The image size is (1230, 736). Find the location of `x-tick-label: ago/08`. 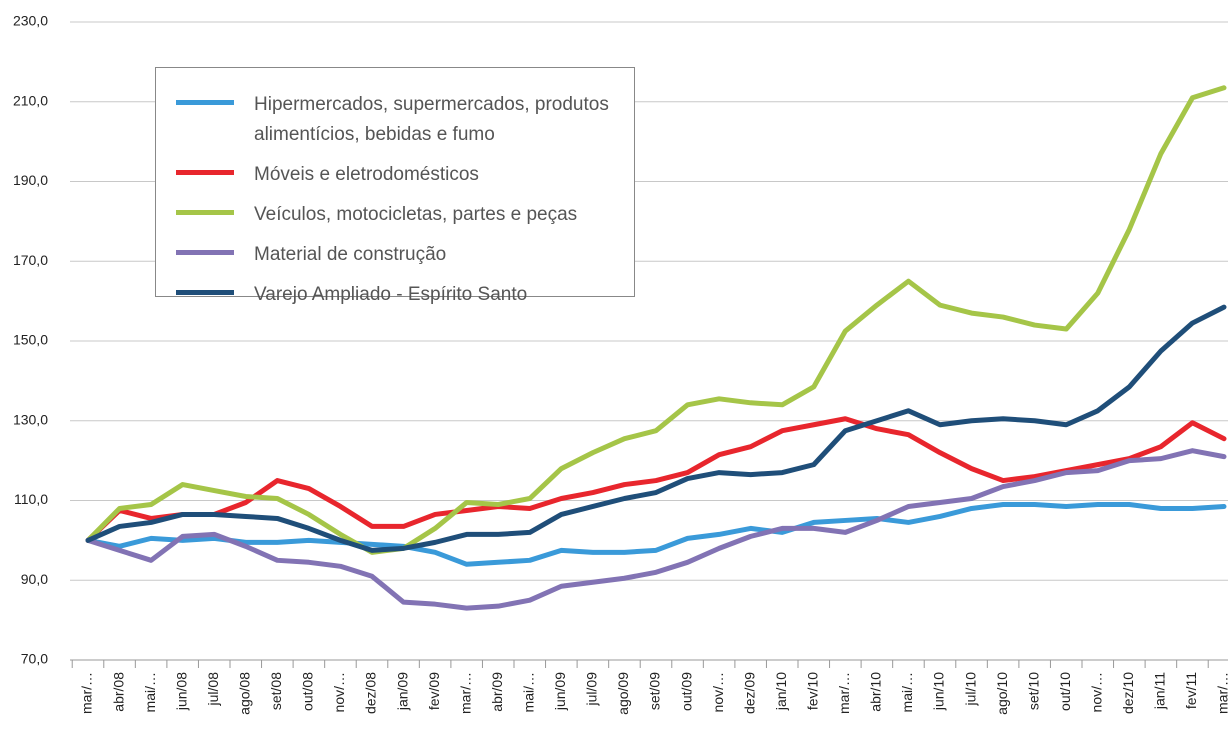

x-tick-label: ago/08 is located at coordinates (244, 693).